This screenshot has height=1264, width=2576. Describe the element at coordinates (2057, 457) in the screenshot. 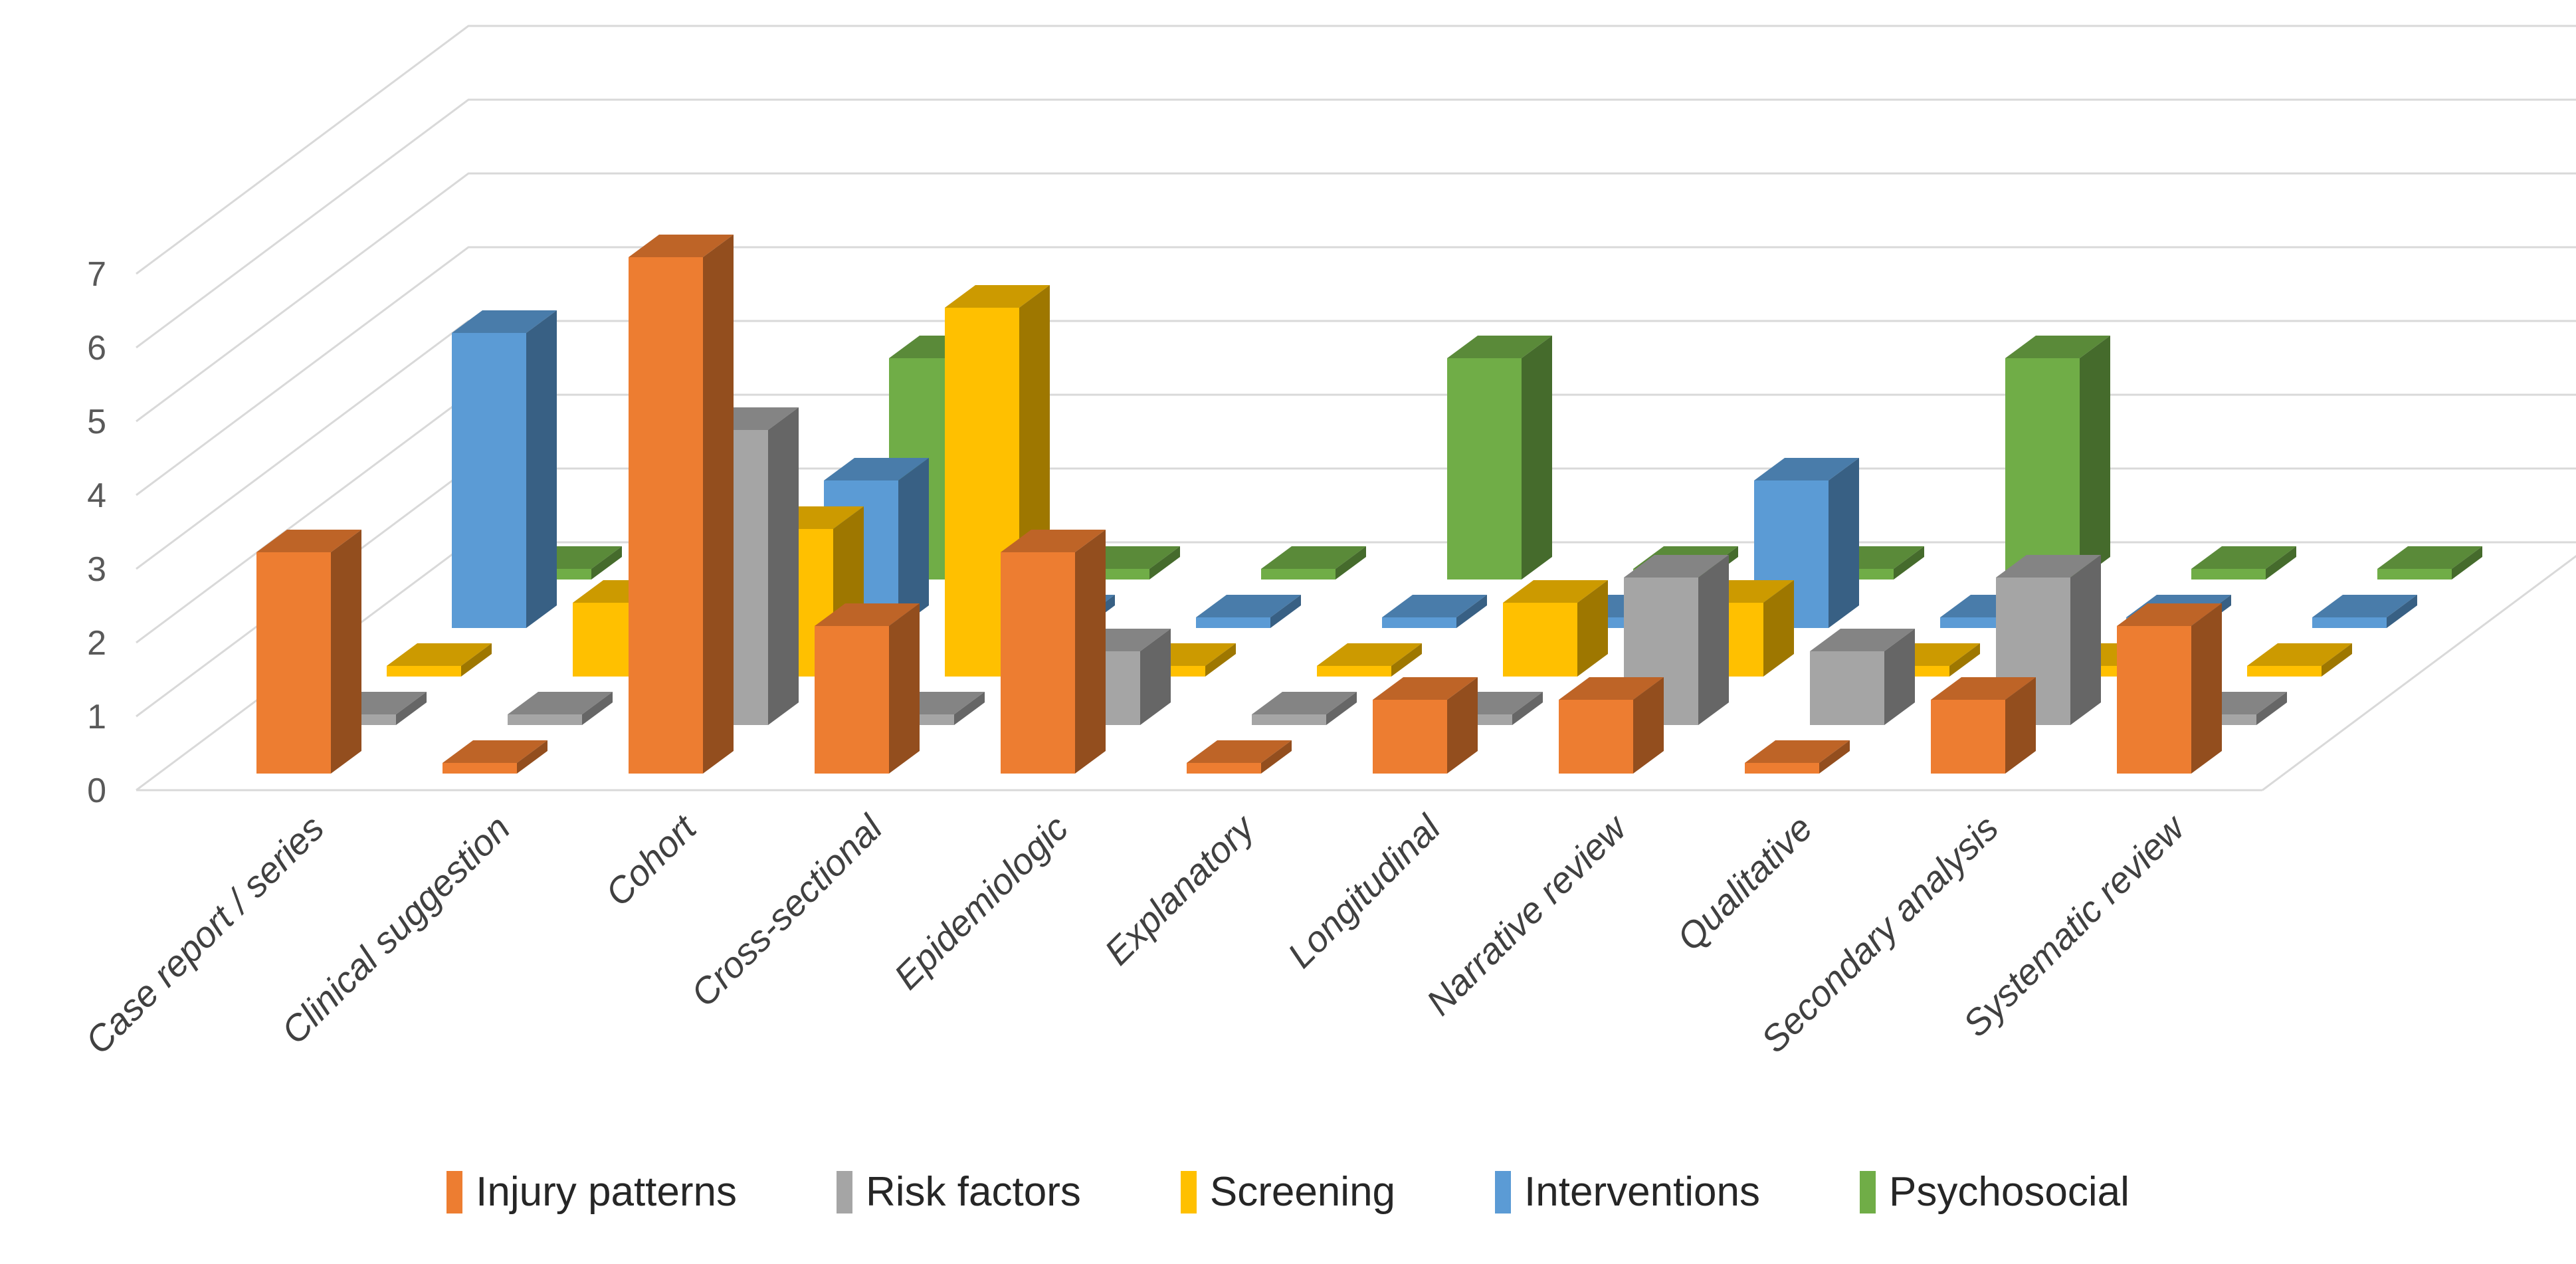

I see `bar-psychosocial-c8-v3` at that location.